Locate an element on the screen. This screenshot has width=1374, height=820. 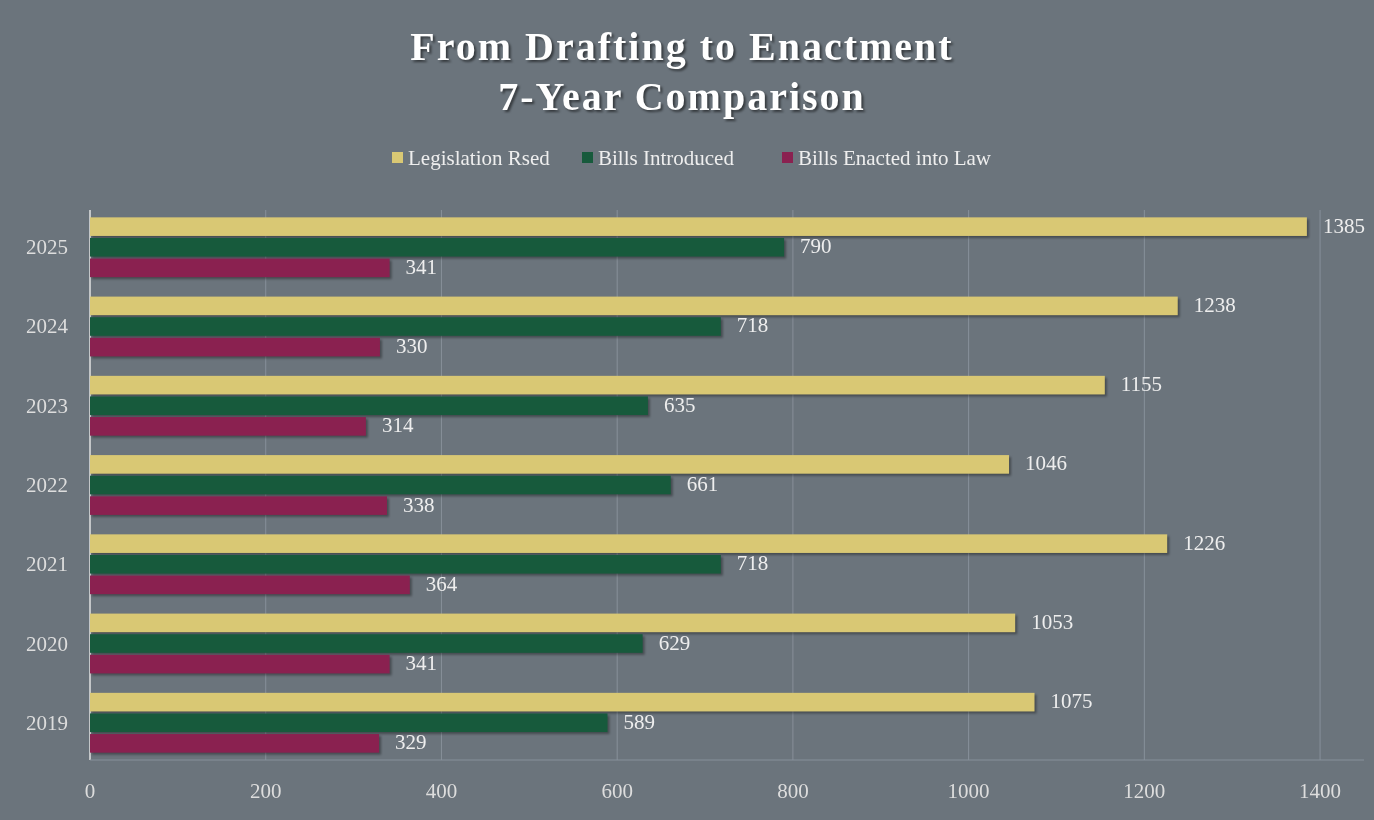
y-tick-label: 2021 is located at coordinates (47, 564).